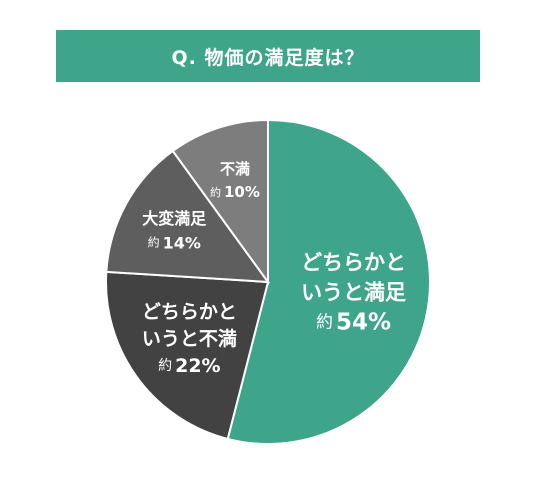 This screenshot has height=482, width=536. I want to click on slice-label-line: いうと不満, so click(189, 339).